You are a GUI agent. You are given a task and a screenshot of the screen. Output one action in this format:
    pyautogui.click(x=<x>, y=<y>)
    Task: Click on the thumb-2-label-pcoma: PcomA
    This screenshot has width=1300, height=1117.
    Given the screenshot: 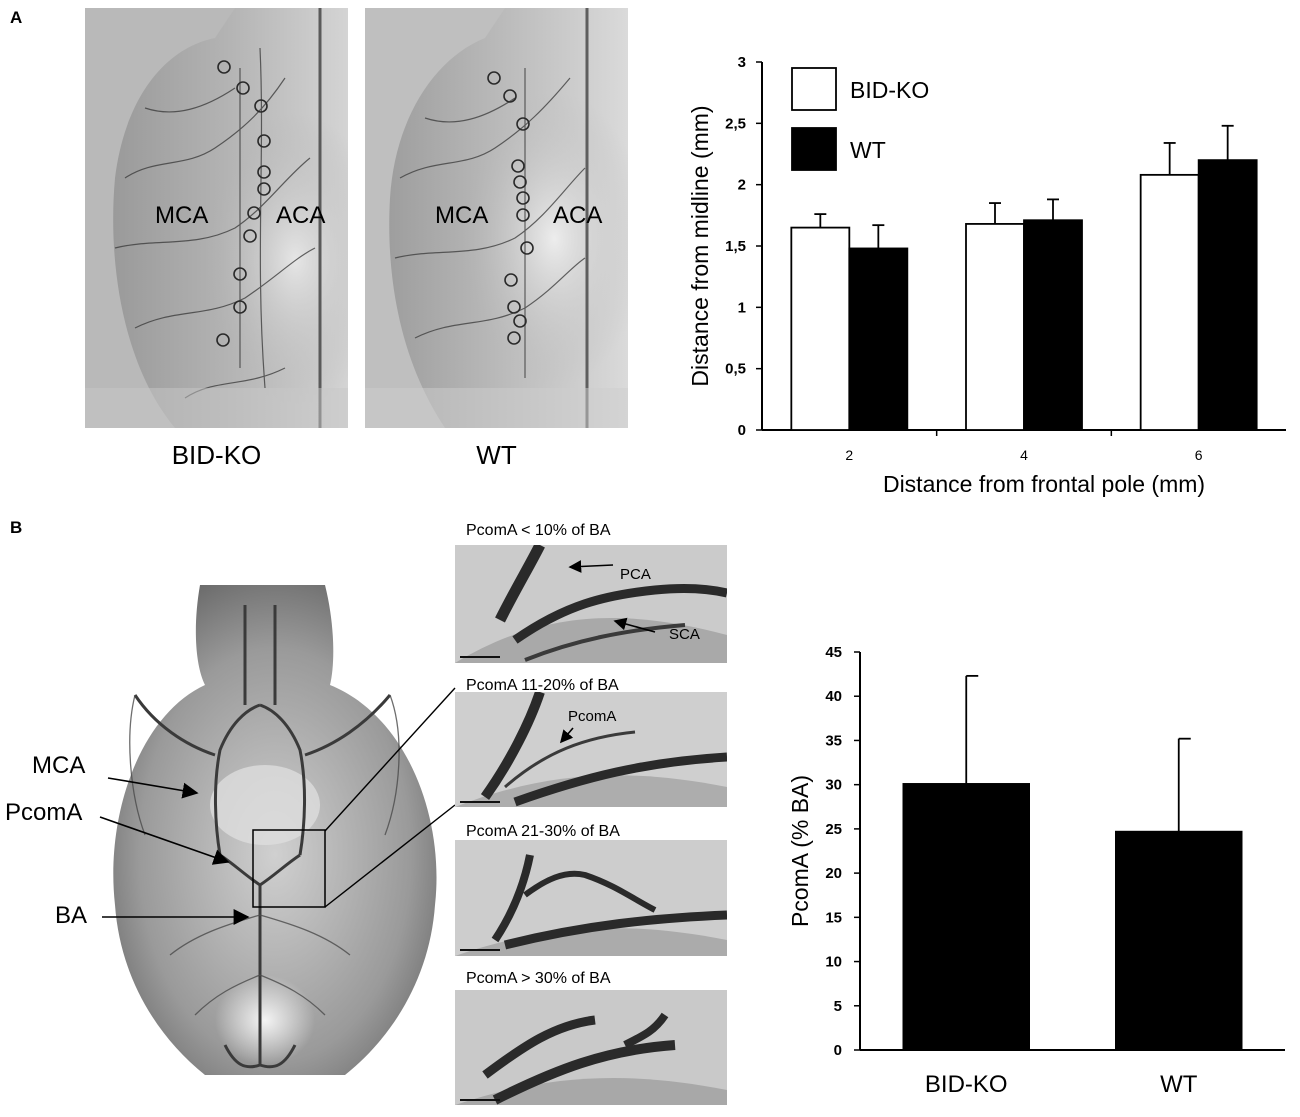 What is the action you would take?
    pyautogui.click(x=592, y=716)
    